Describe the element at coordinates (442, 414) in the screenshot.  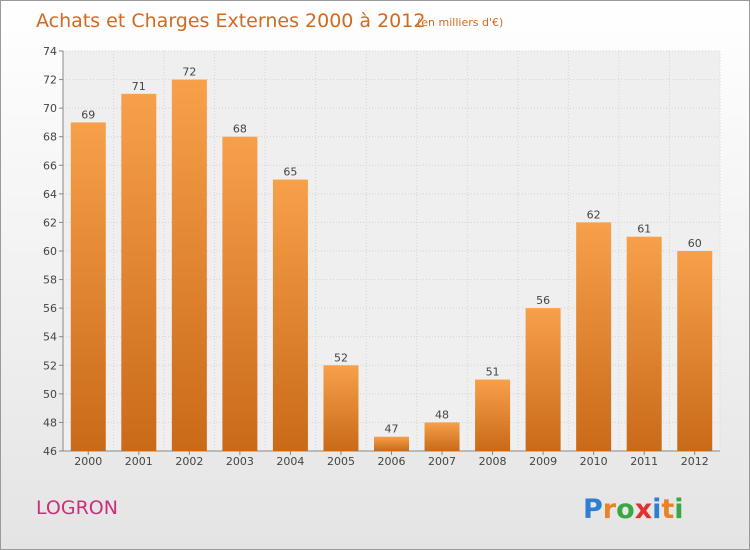
I see `data-label: 48` at that location.